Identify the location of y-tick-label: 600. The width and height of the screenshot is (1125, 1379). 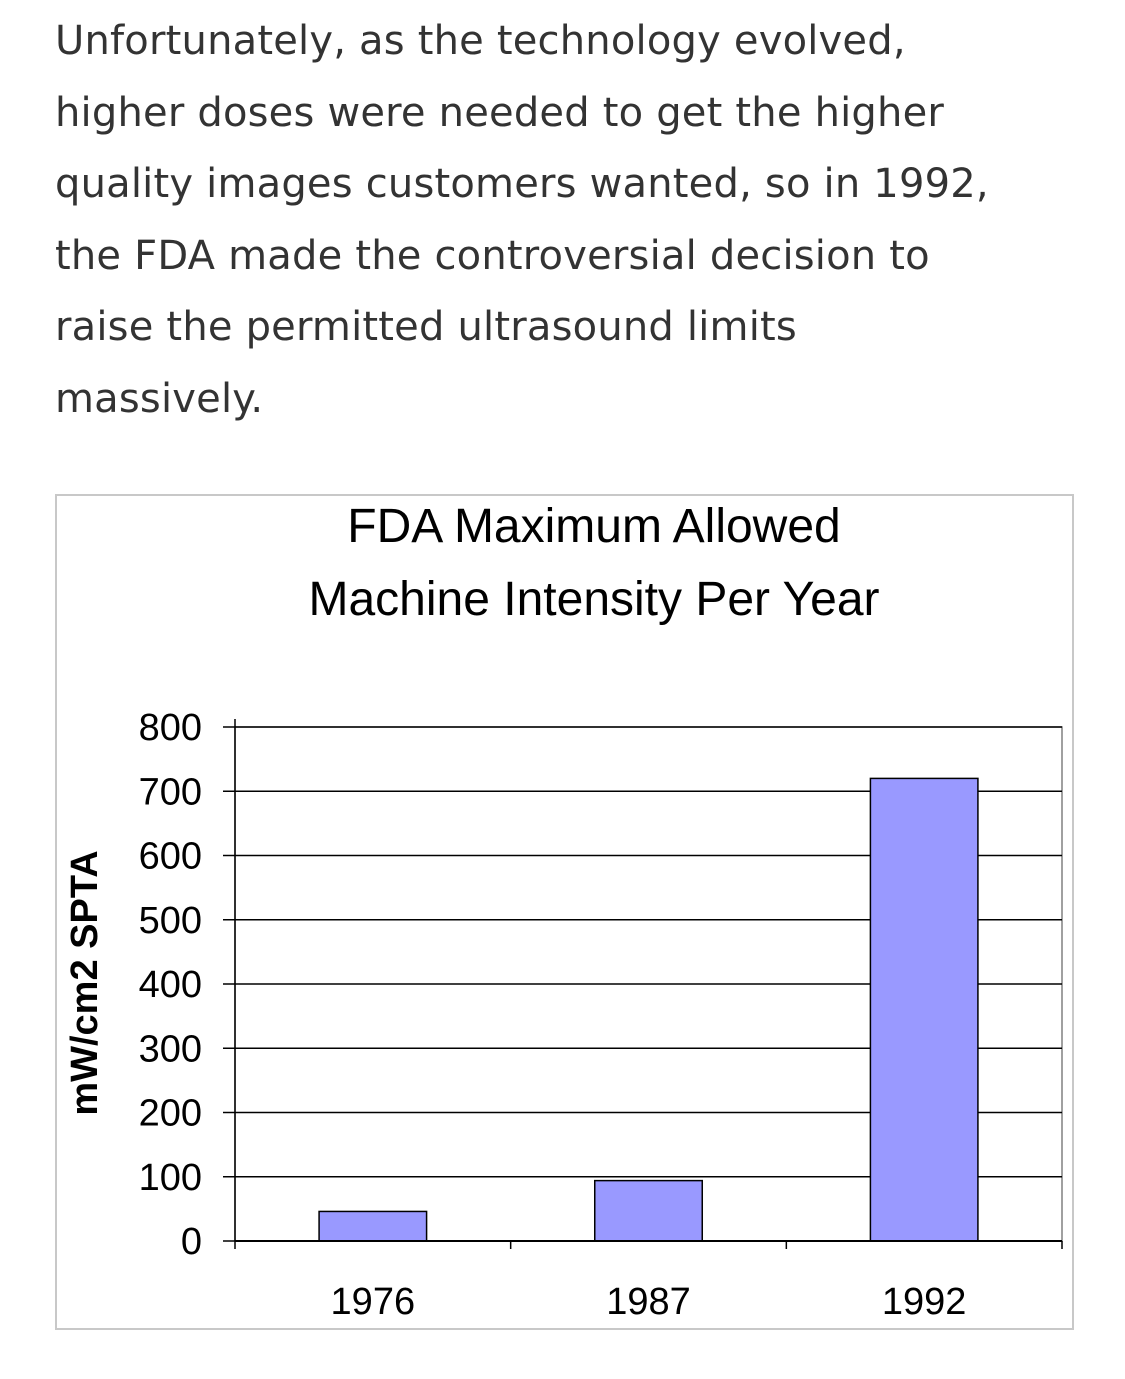
(170, 857).